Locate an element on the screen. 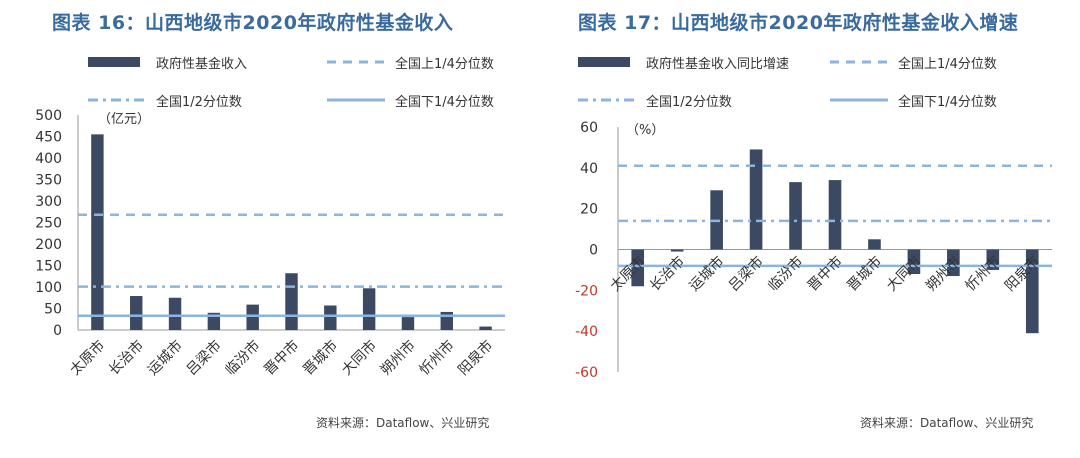  y-tick-label: 400 is located at coordinates (48, 159).